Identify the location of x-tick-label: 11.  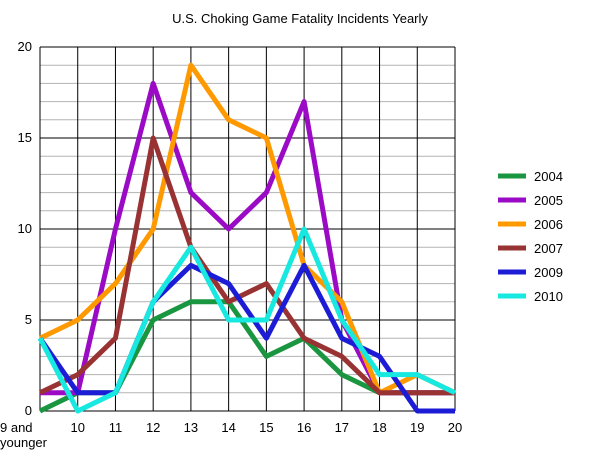
(116, 427).